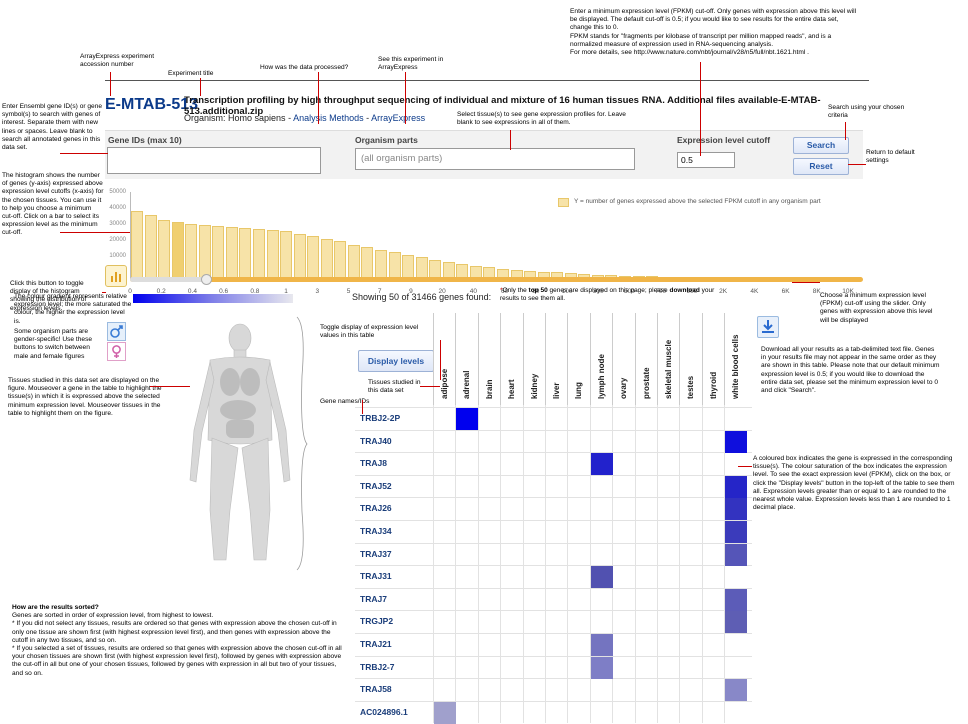 The width and height of the screenshot is (968, 724). I want to click on gene-name-link: TRAJ58, so click(376, 689).